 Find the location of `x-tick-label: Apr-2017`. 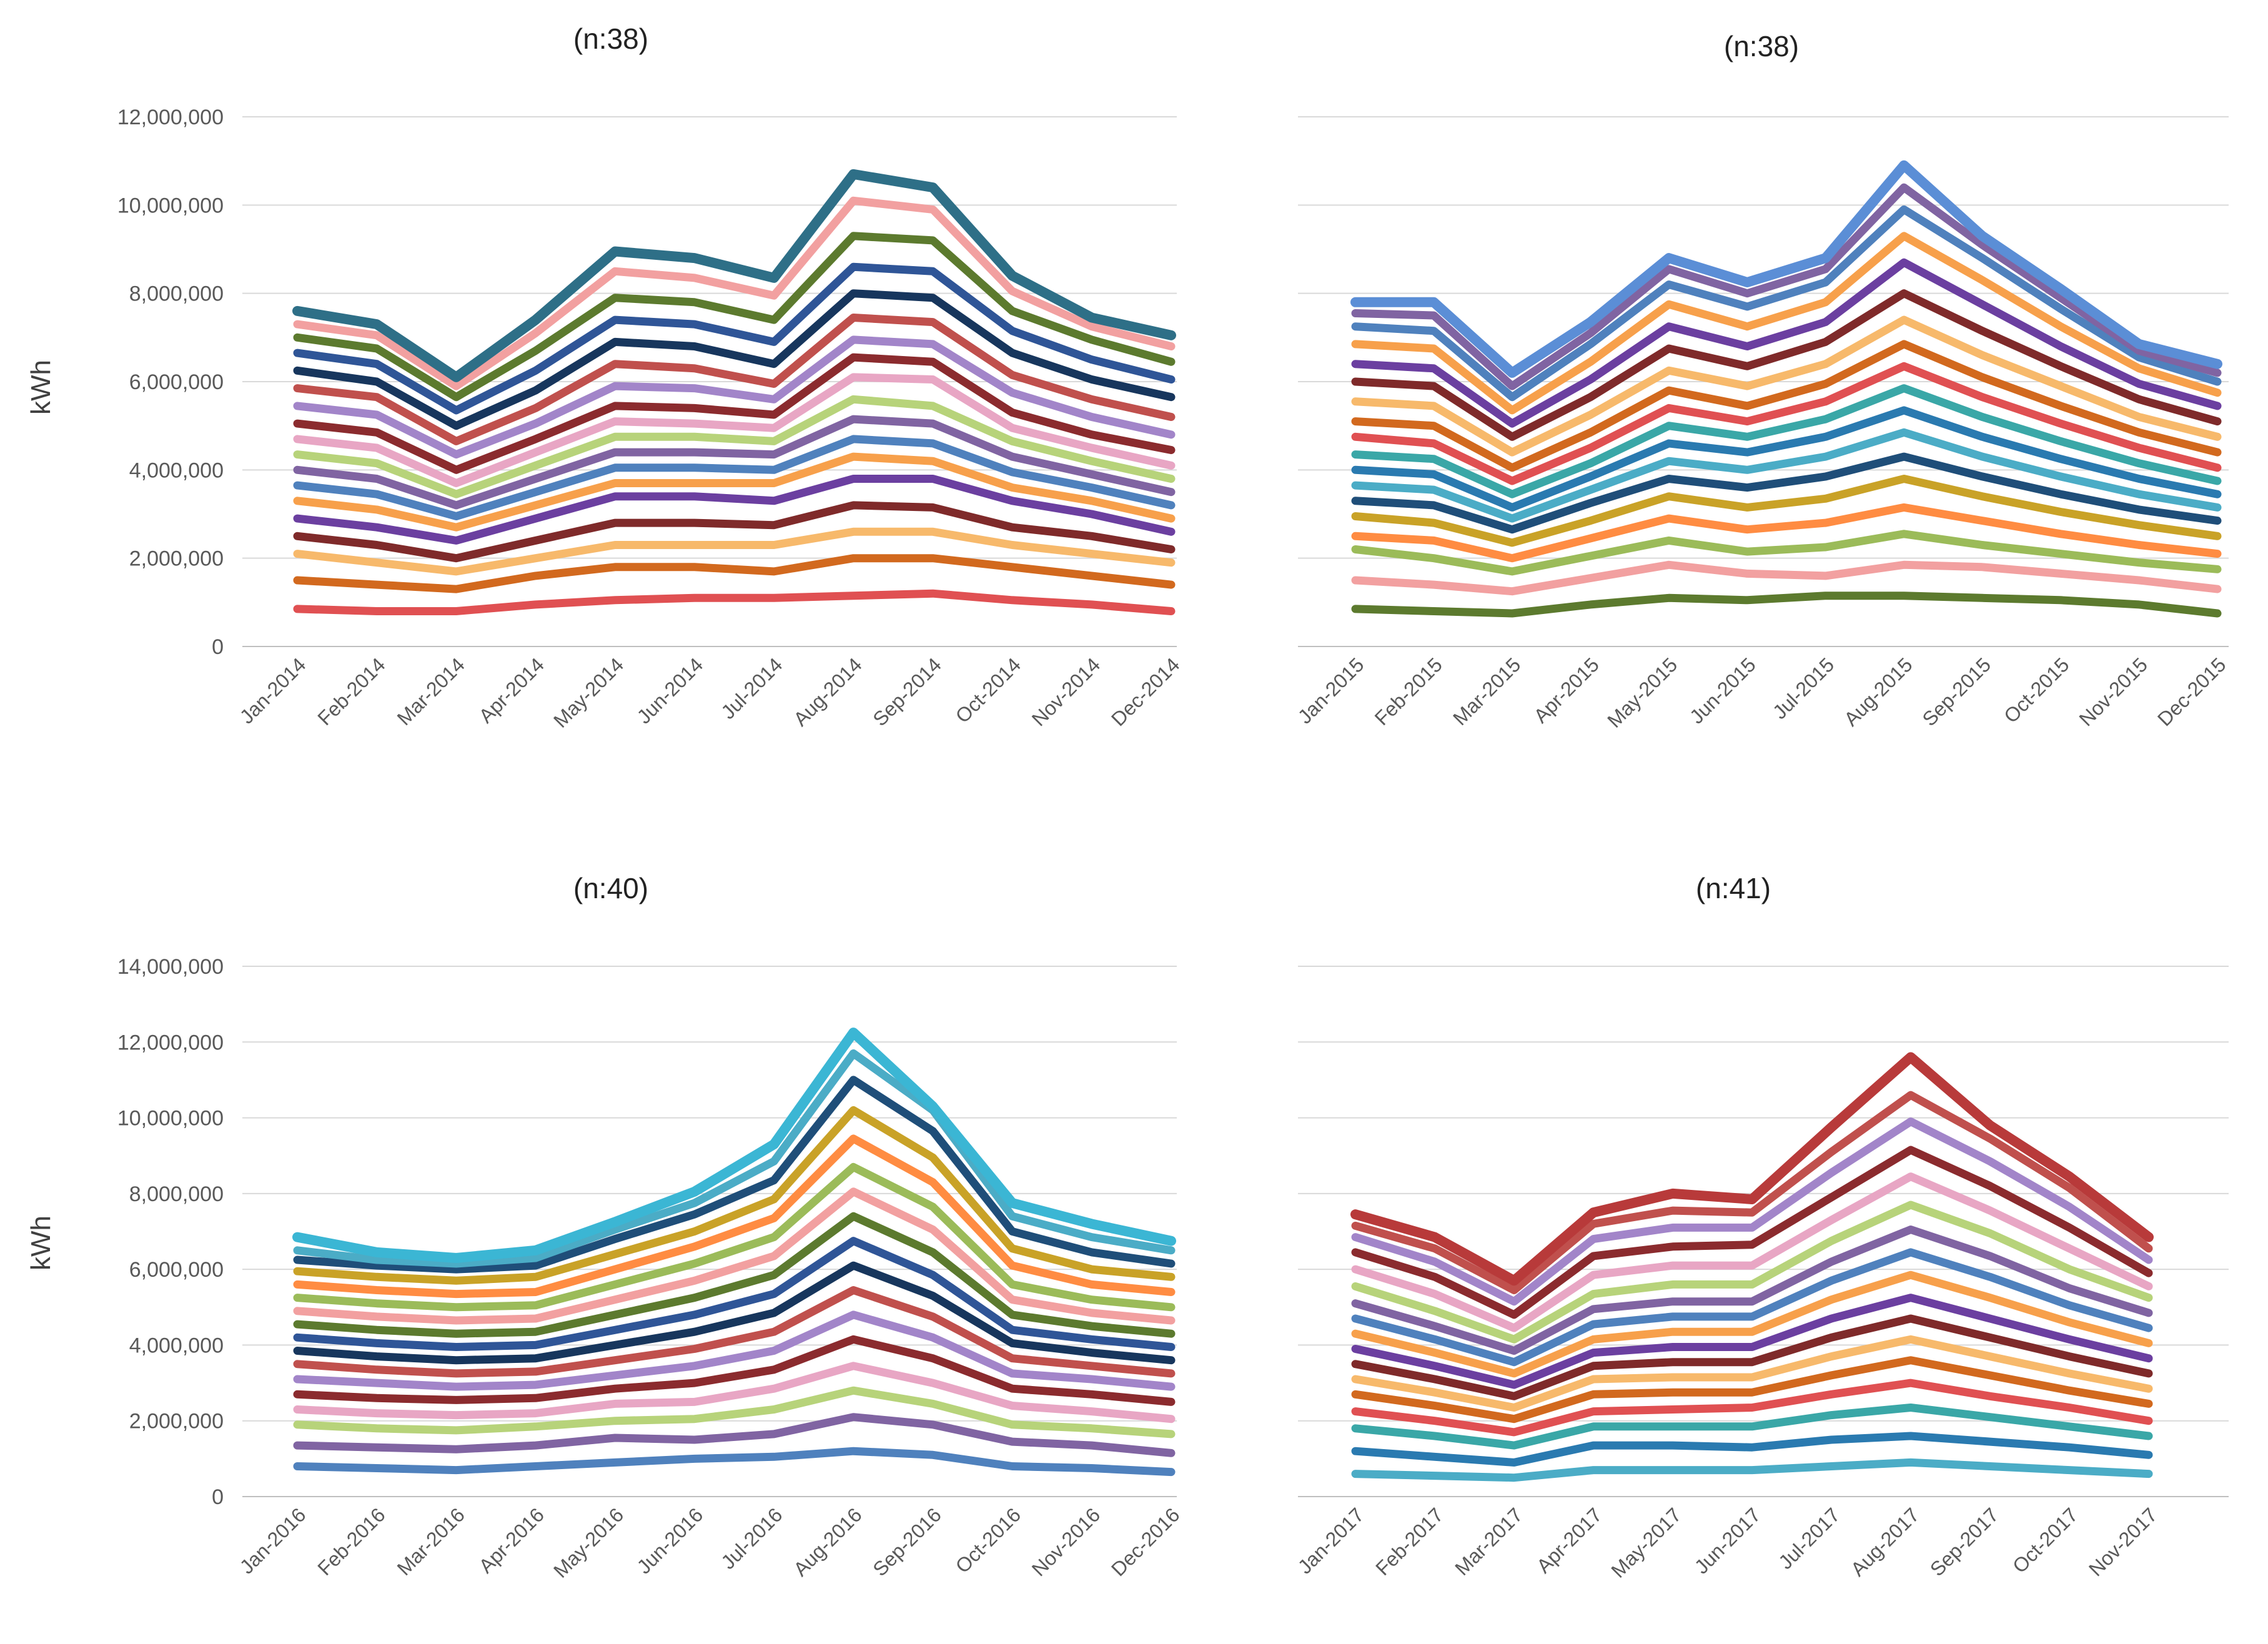

x-tick-label: Apr-2017 is located at coordinates (1569, 1540).